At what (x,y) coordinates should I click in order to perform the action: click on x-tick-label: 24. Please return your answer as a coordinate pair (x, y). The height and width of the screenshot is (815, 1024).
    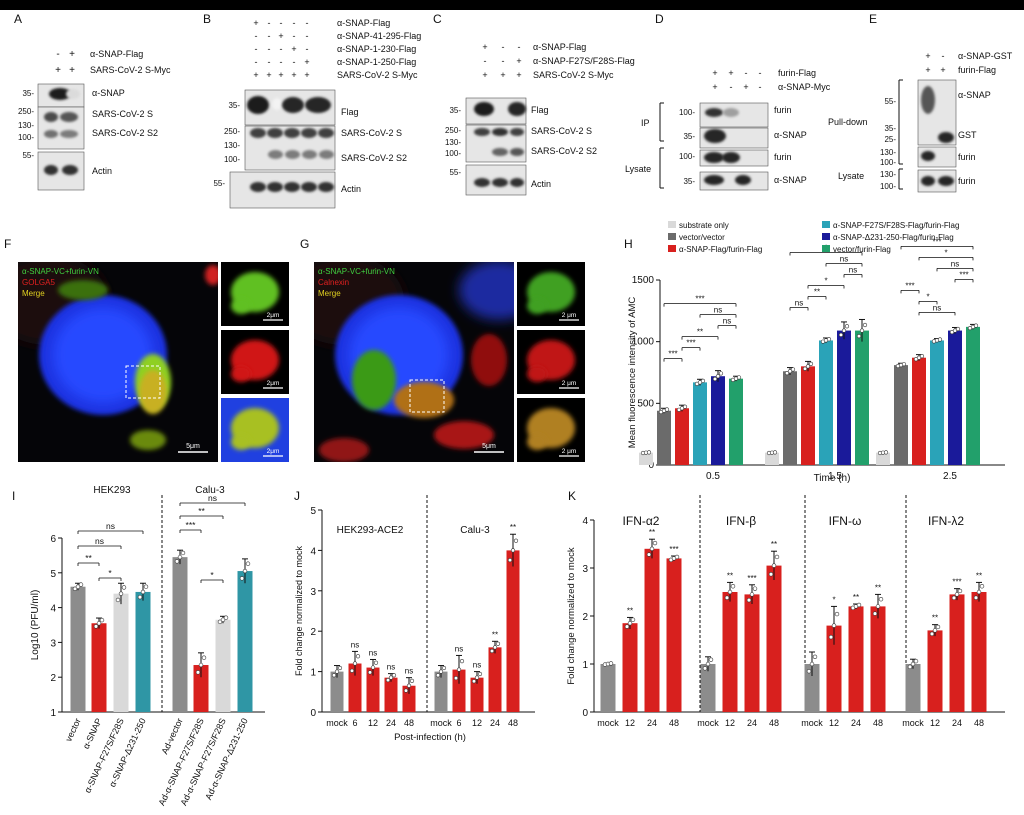
    Looking at the image, I should click on (652, 723).